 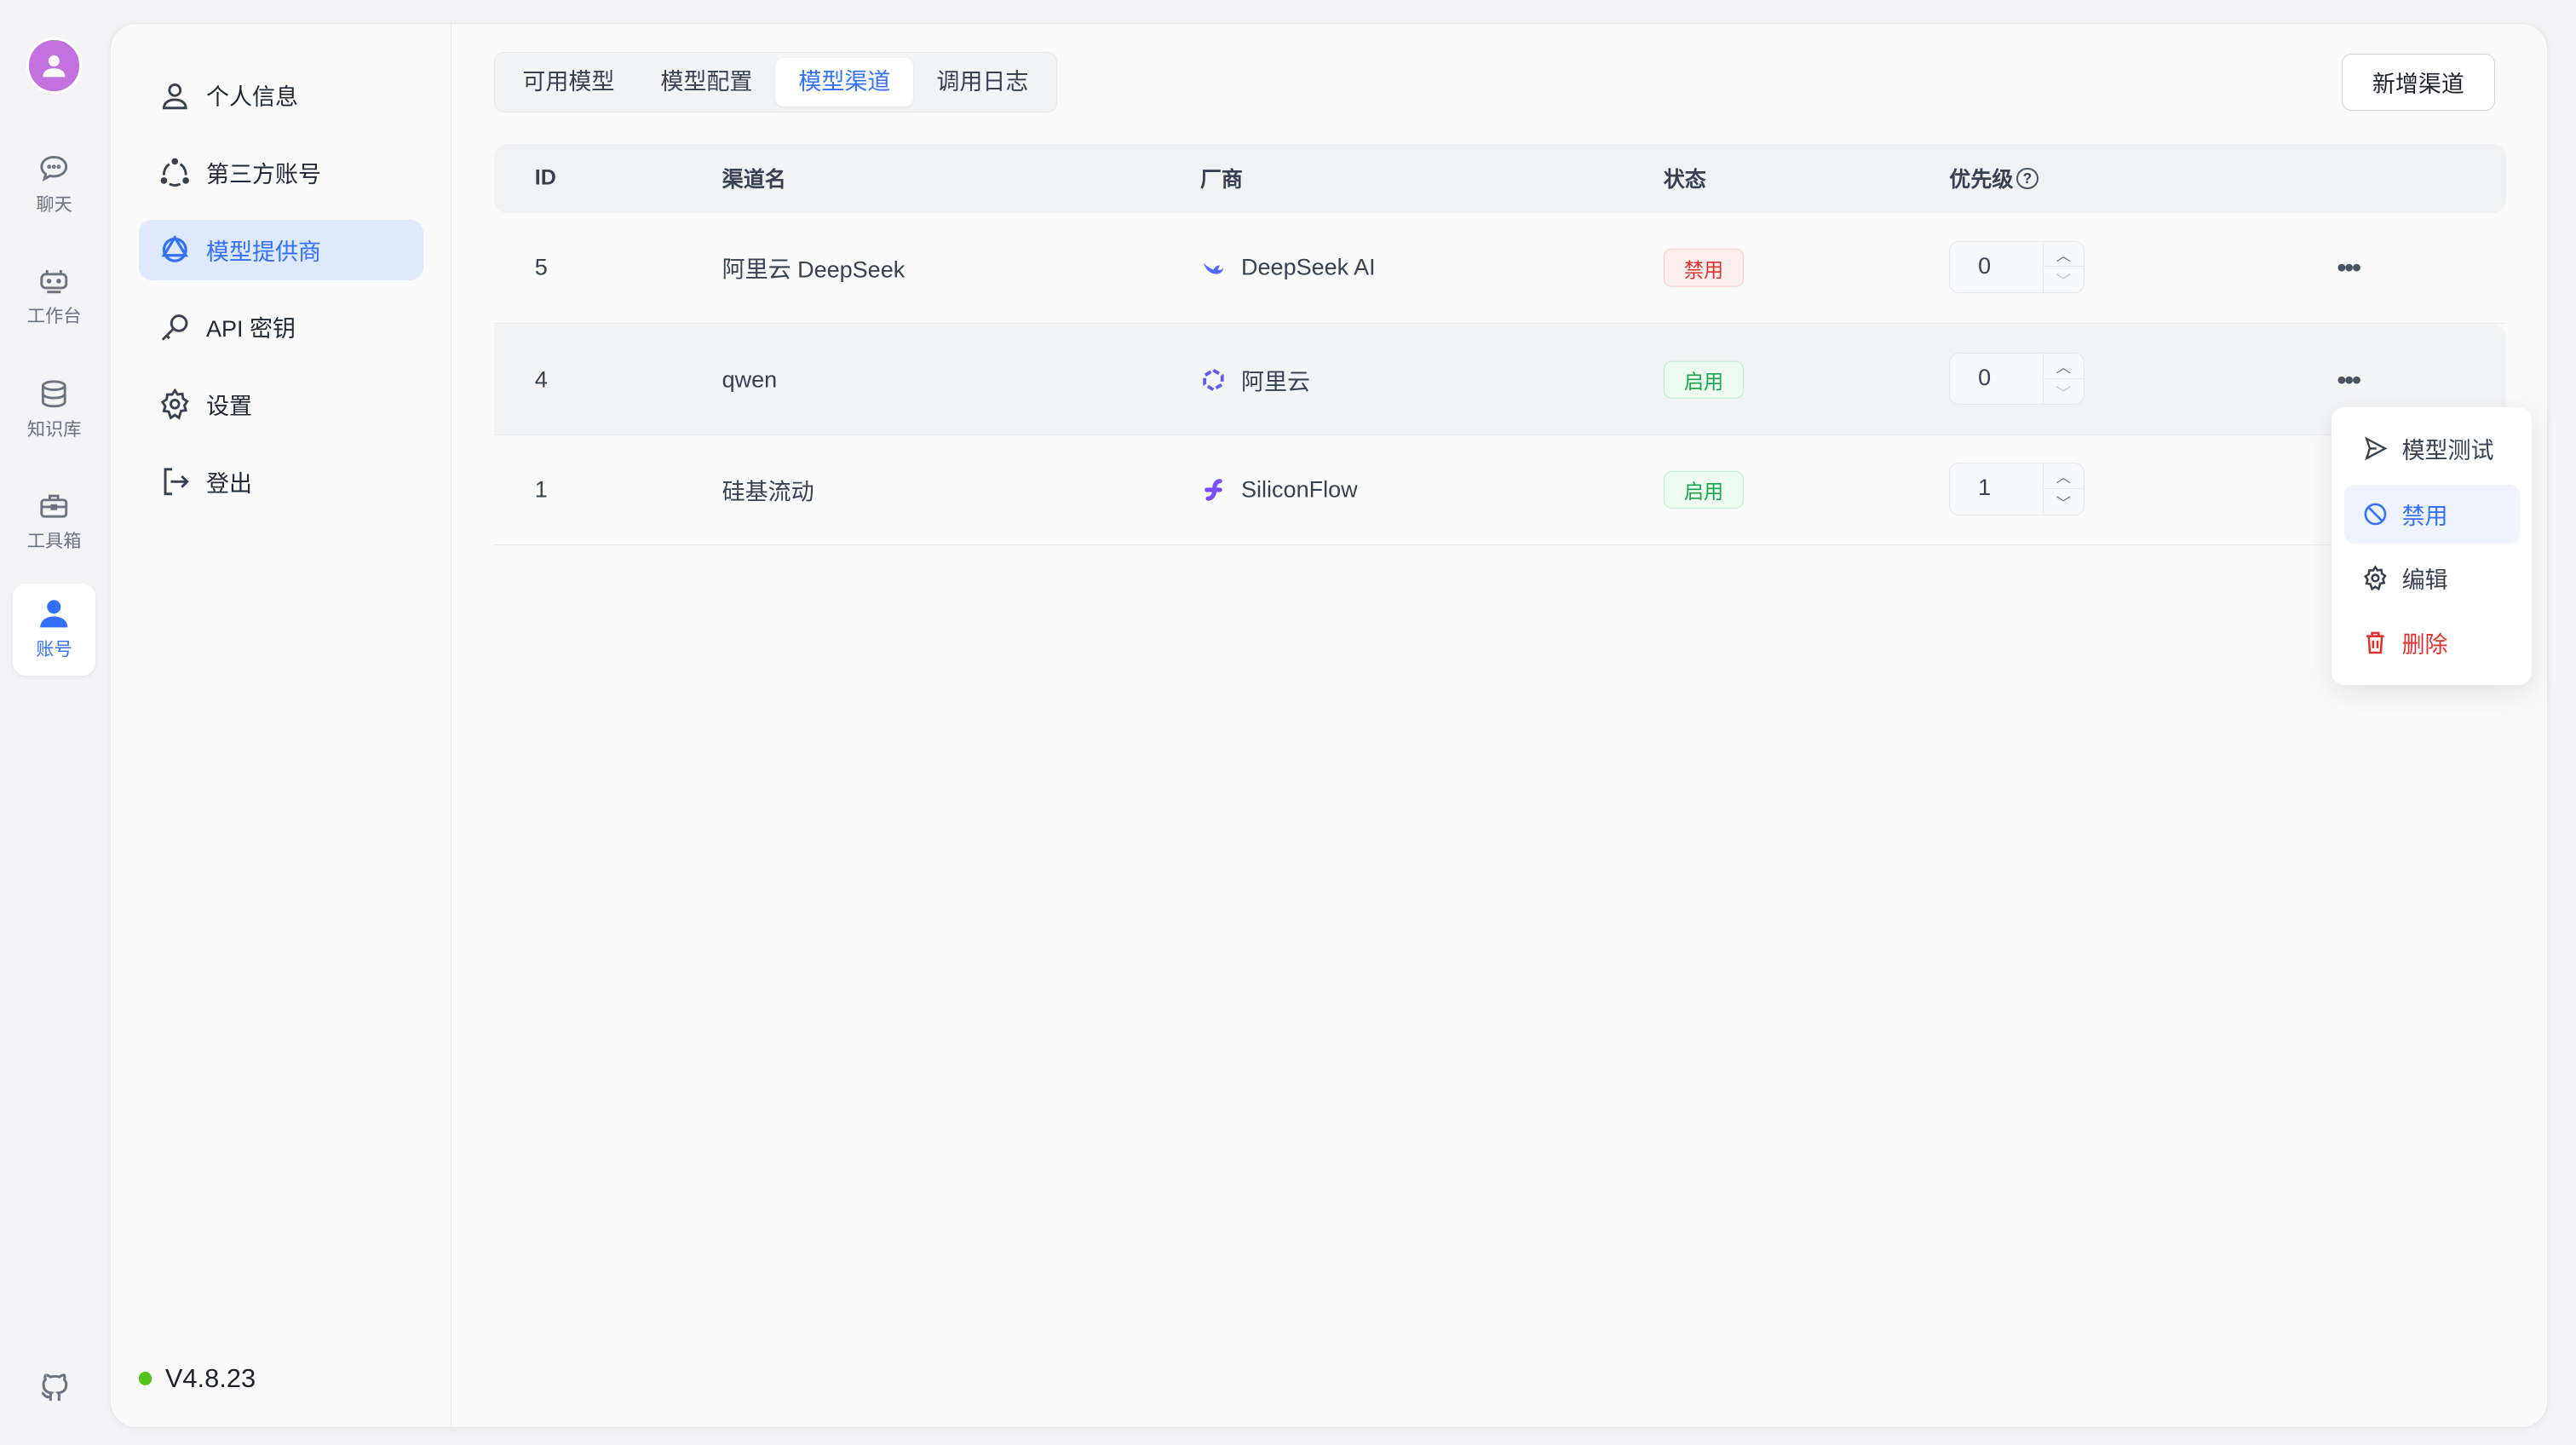 I want to click on vendor-name: DeepSeek AI, so click(x=1309, y=267).